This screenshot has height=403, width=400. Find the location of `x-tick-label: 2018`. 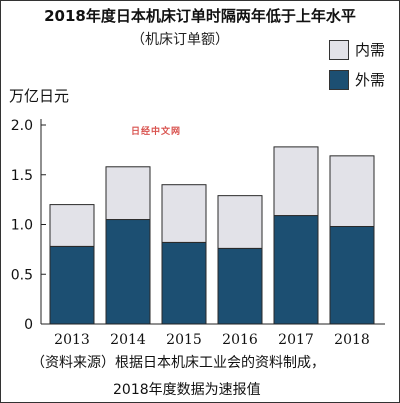

x-tick-label: 2018 is located at coordinates (352, 340).